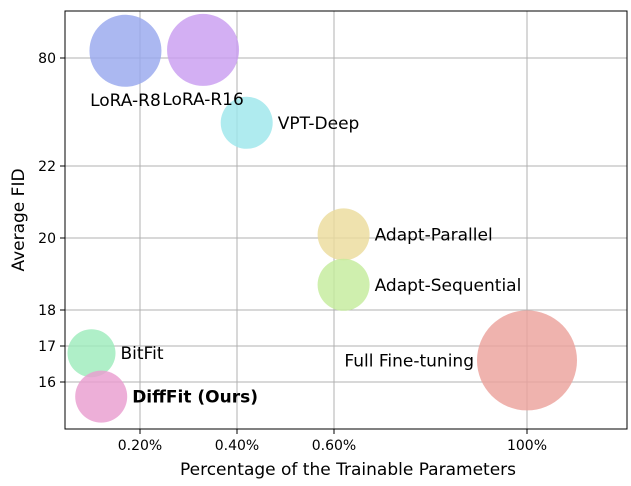  I want to click on x-axis-label: Percentage of the Trainable Parameters, so click(348, 470).